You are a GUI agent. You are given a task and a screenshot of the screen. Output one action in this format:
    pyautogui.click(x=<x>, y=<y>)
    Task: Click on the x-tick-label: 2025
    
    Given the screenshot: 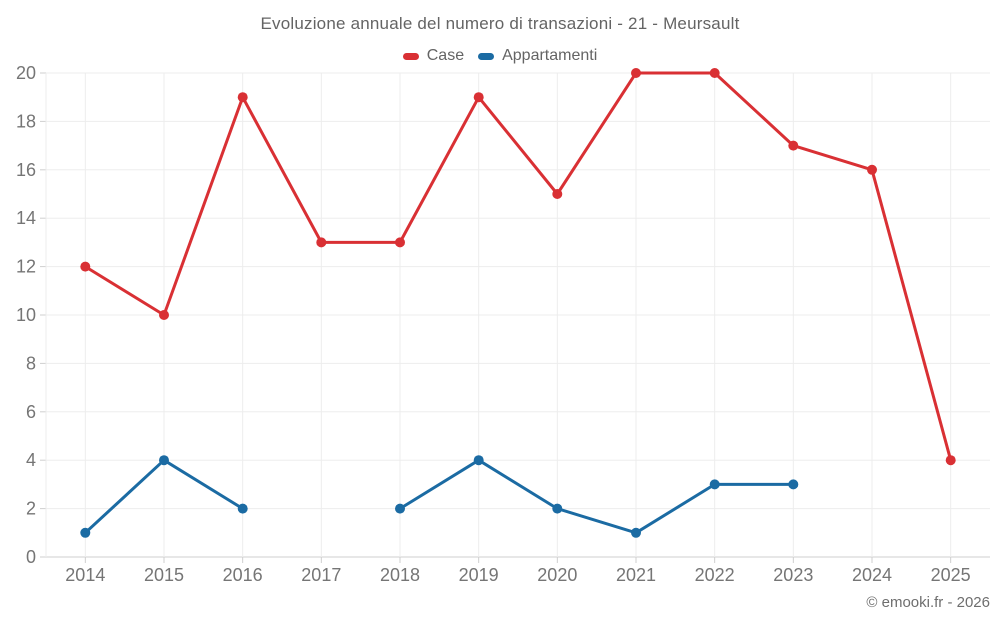 What is the action you would take?
    pyautogui.click(x=951, y=575)
    